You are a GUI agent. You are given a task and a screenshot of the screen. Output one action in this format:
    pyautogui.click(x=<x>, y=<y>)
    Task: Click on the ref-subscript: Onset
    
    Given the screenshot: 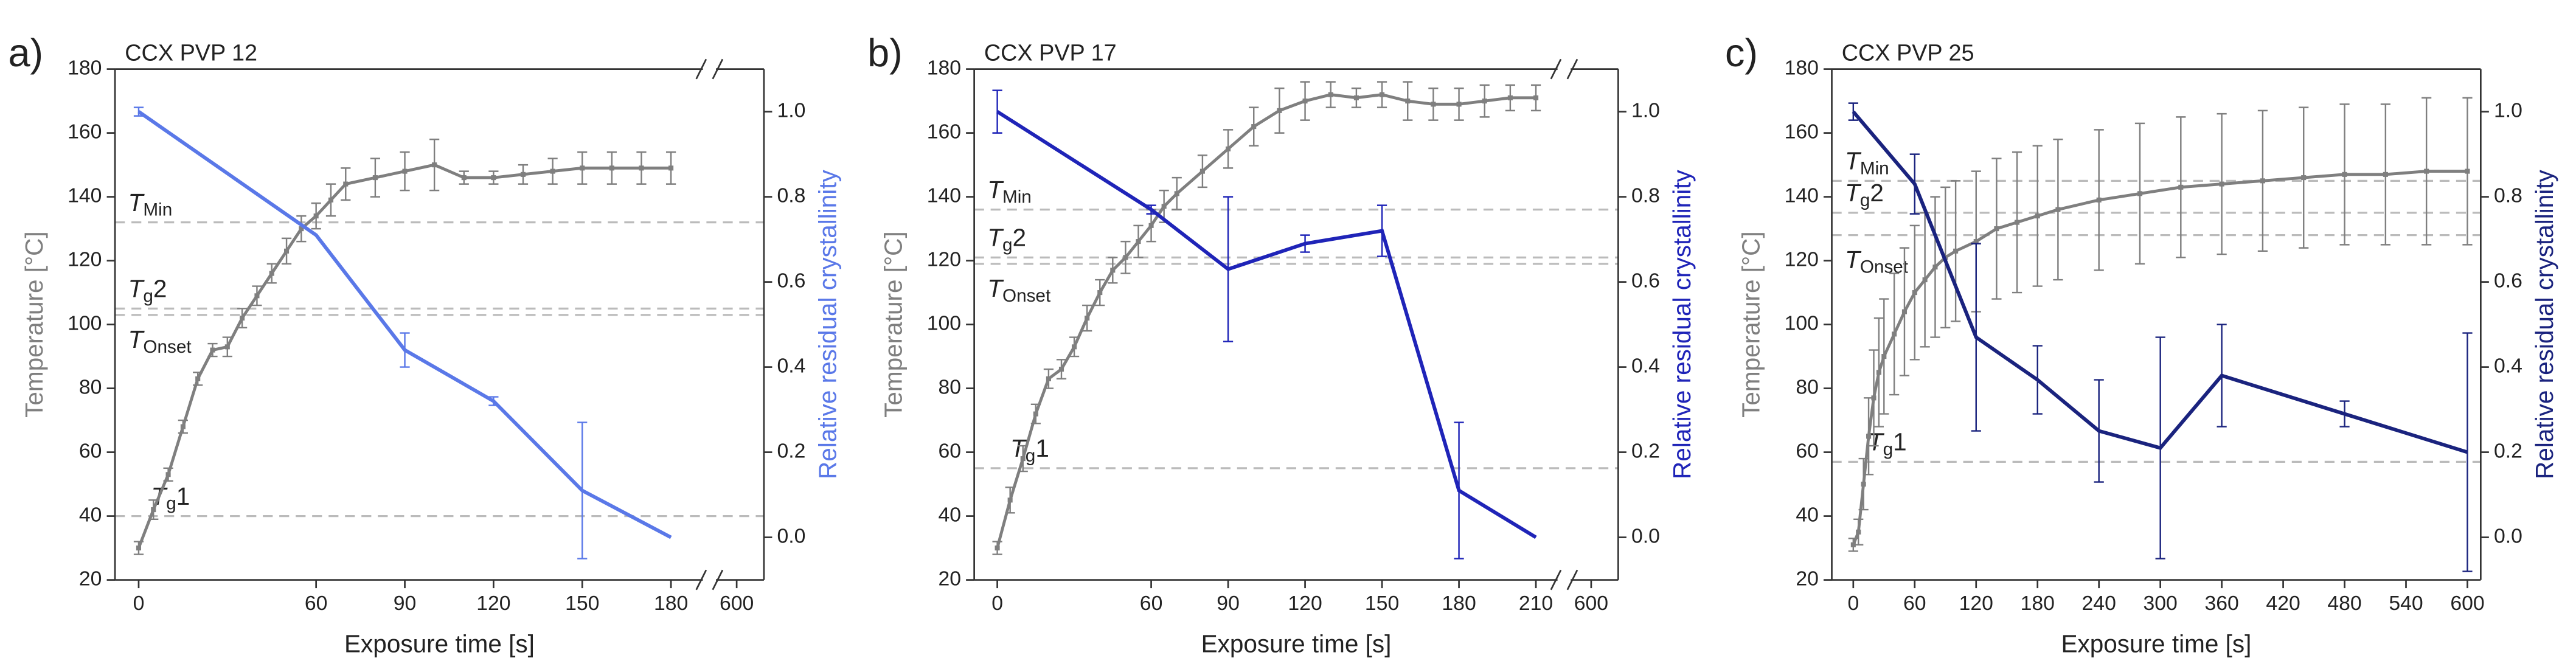 What is the action you would take?
    pyautogui.click(x=1026, y=296)
    